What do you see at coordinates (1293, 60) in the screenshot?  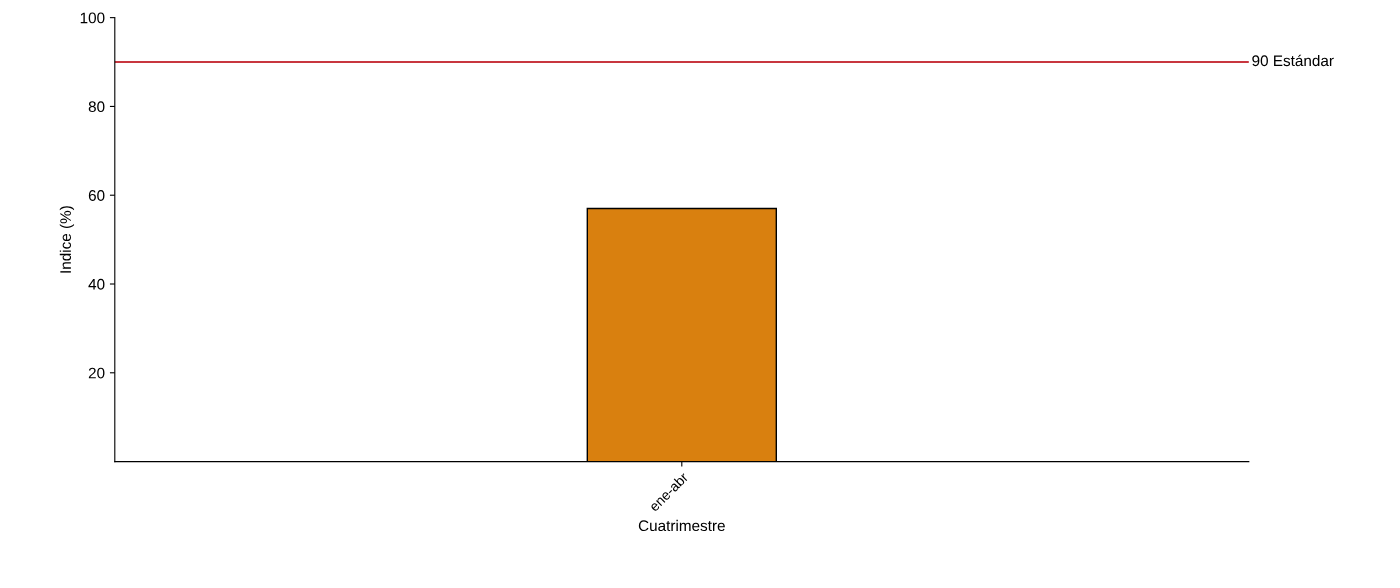 I see `ref-line-label: 90 Estándar` at bounding box center [1293, 60].